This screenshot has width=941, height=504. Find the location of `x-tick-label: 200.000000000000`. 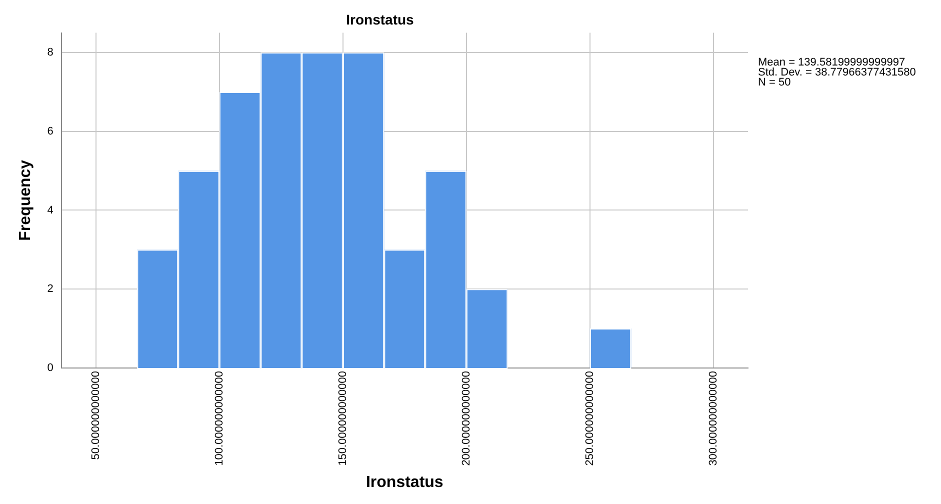

x-tick-label: 200.000000000000 is located at coordinates (466, 418).